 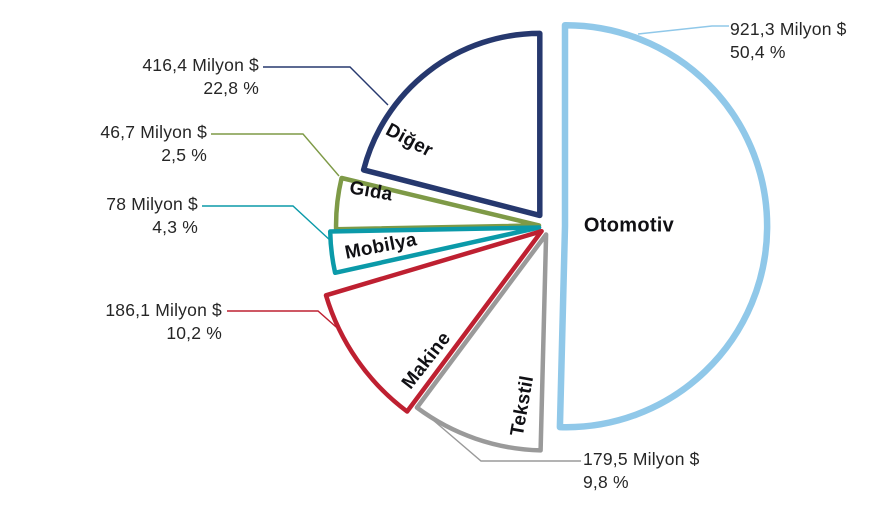 What do you see at coordinates (163, 322) in the screenshot?
I see `callout-makine: 186,1 Milyon $ 10,2 %` at bounding box center [163, 322].